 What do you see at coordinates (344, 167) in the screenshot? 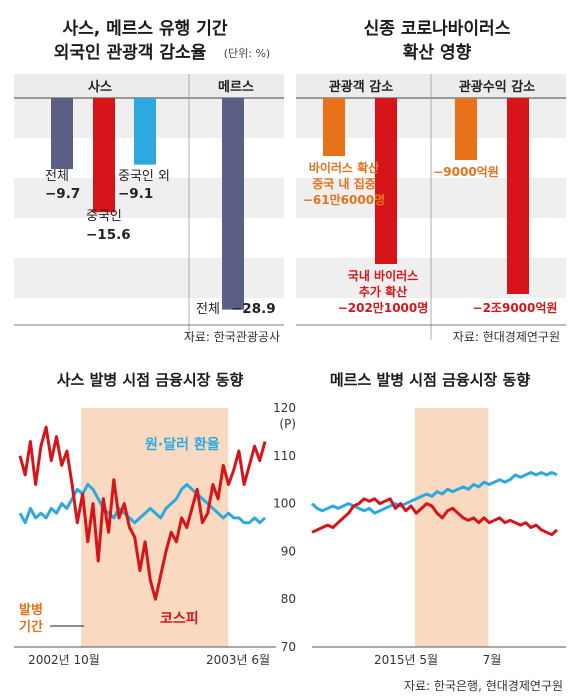
I see `label-visitors-china-line1: 바이러스 확산` at bounding box center [344, 167].